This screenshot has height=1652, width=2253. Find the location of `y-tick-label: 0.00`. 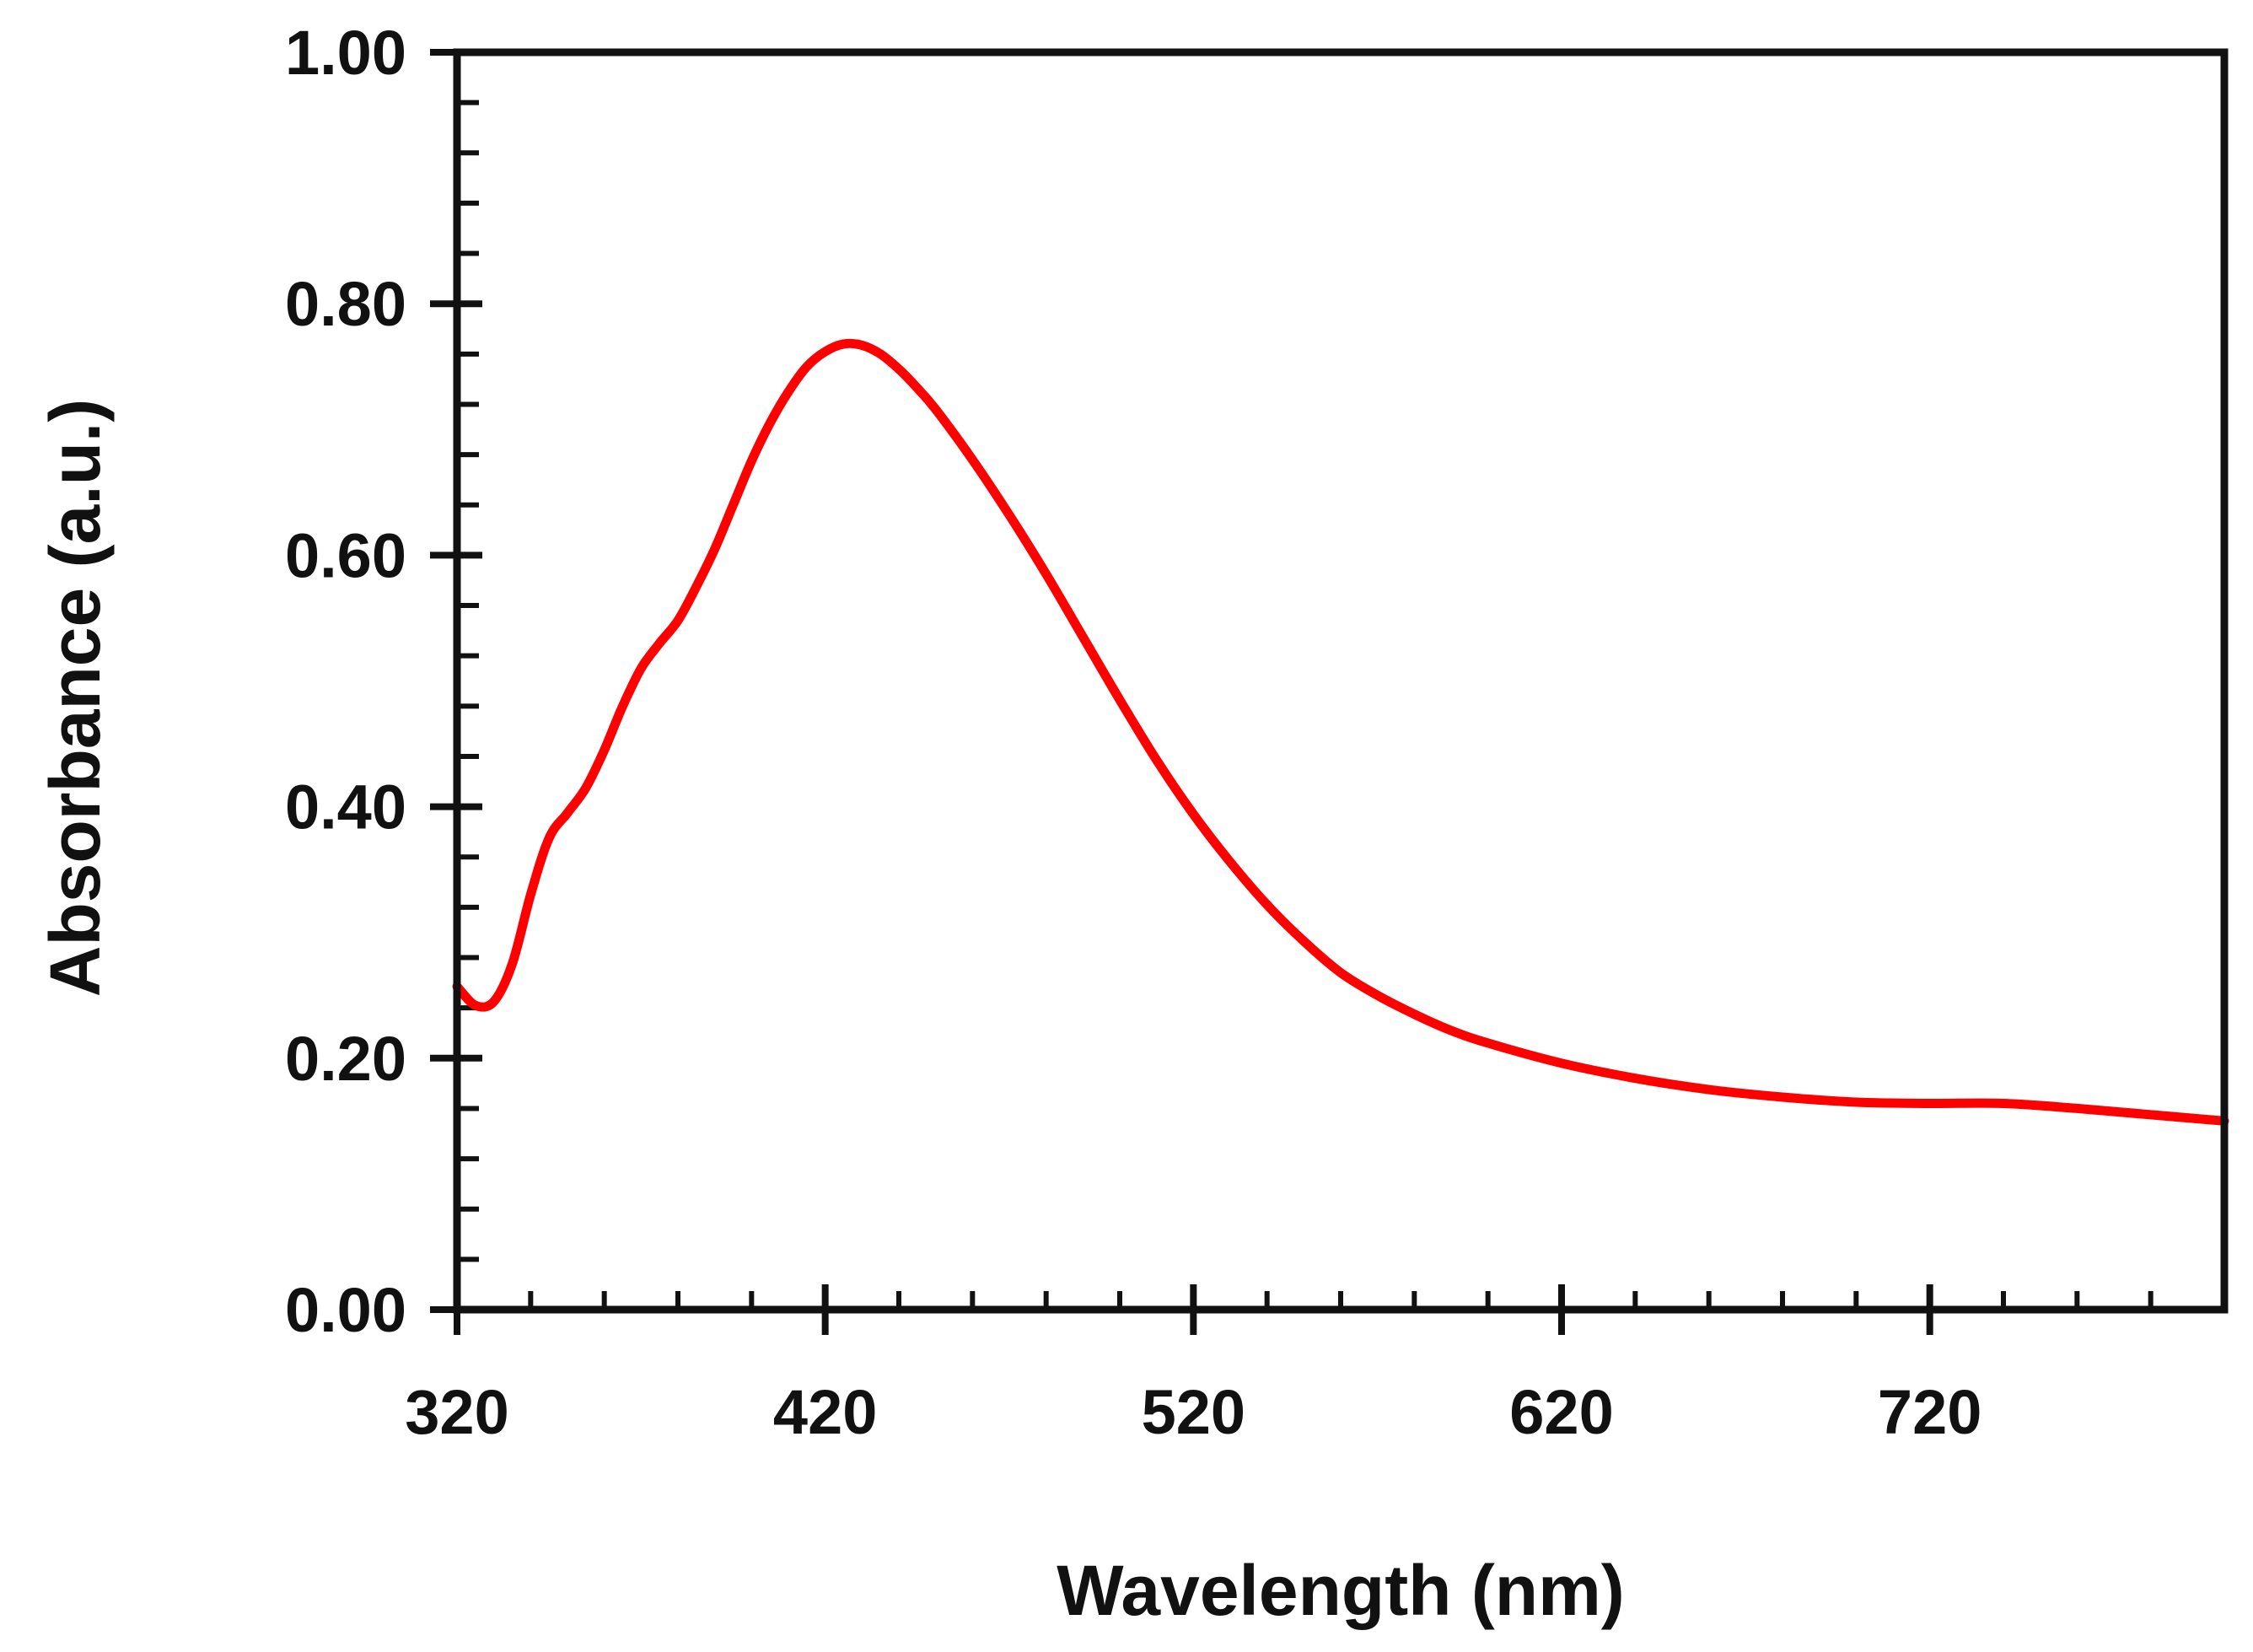

y-tick-label: 0.00 is located at coordinates (345, 1310).